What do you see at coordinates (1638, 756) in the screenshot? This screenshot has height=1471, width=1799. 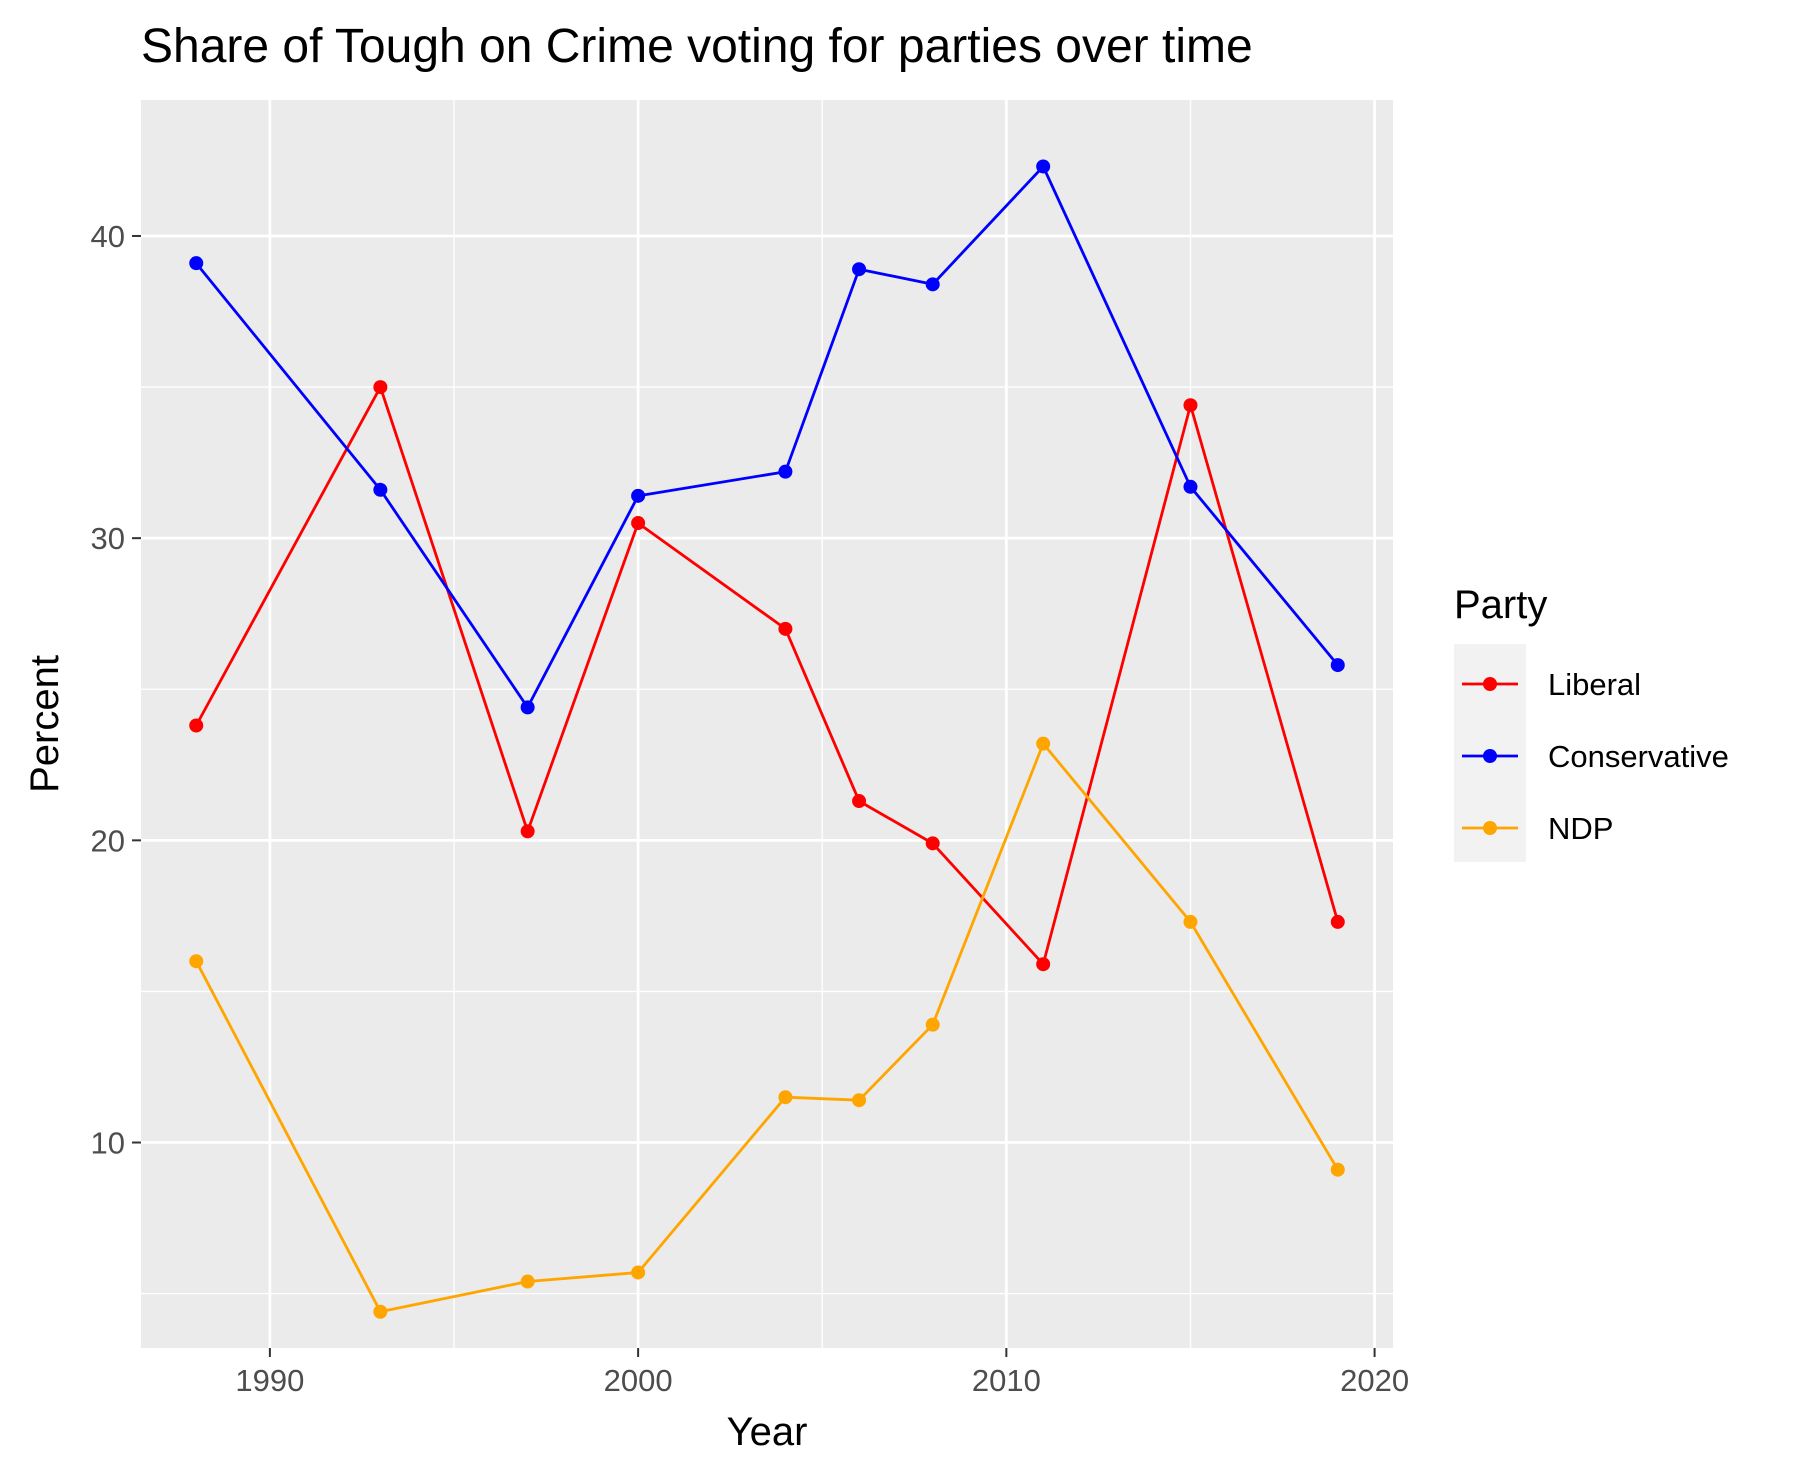 I see `legend-label: Conservative` at bounding box center [1638, 756].